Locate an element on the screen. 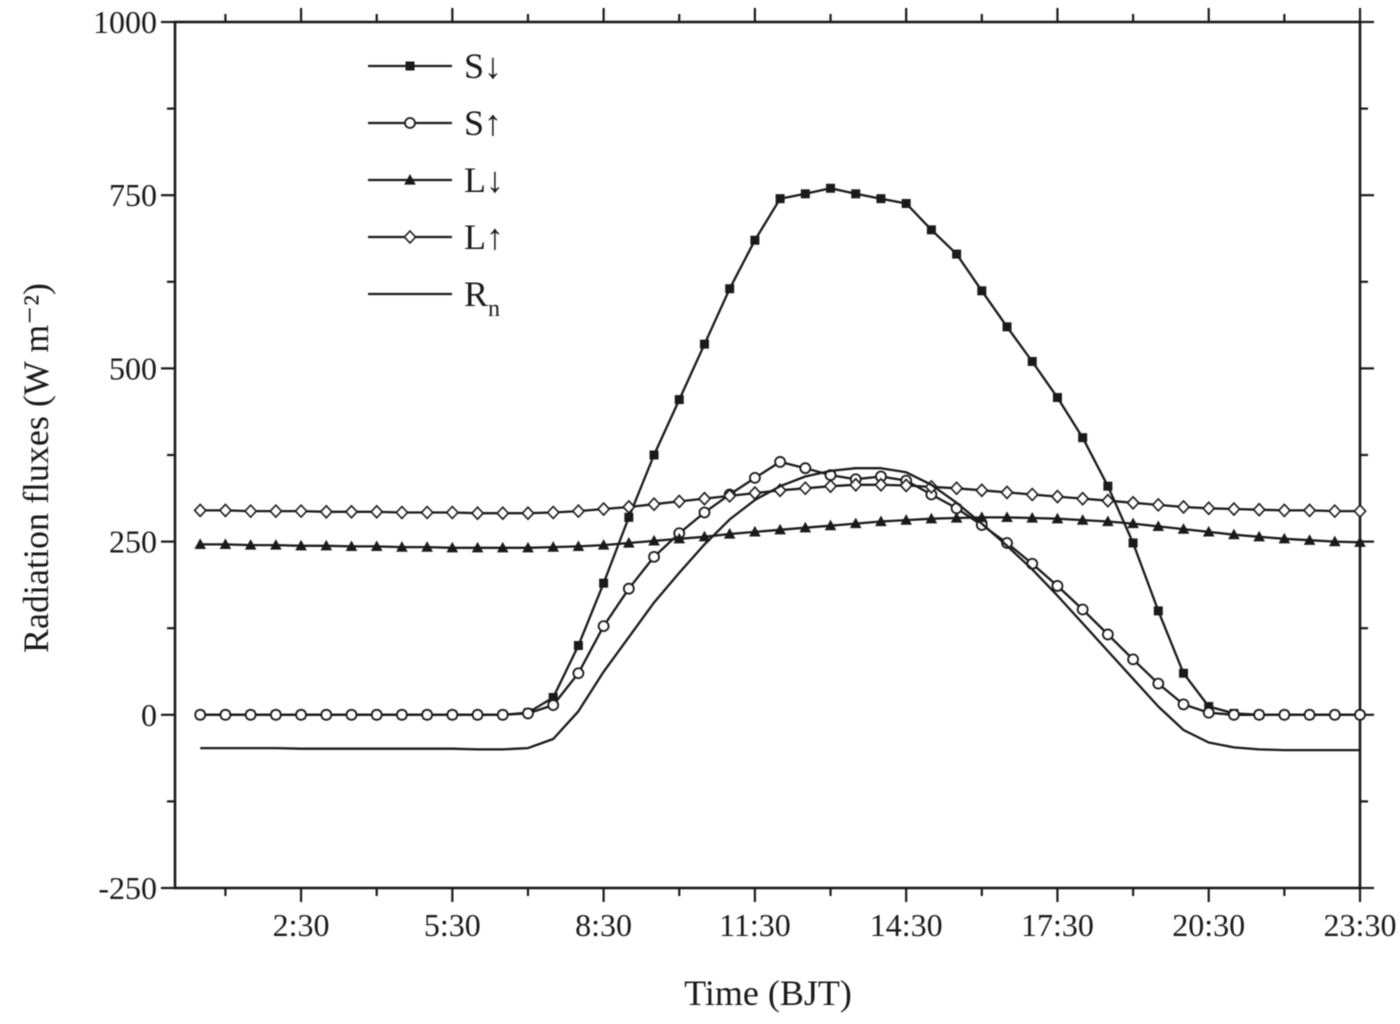 The image size is (1400, 1024). y-tick-label: -250 is located at coordinates (127, 888).